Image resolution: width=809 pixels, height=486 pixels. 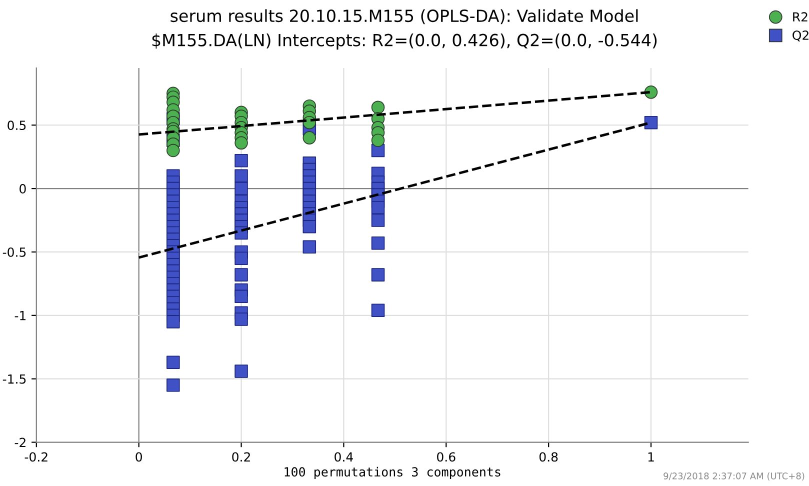 I want to click on x-tick-label: 0.6, so click(x=446, y=457).